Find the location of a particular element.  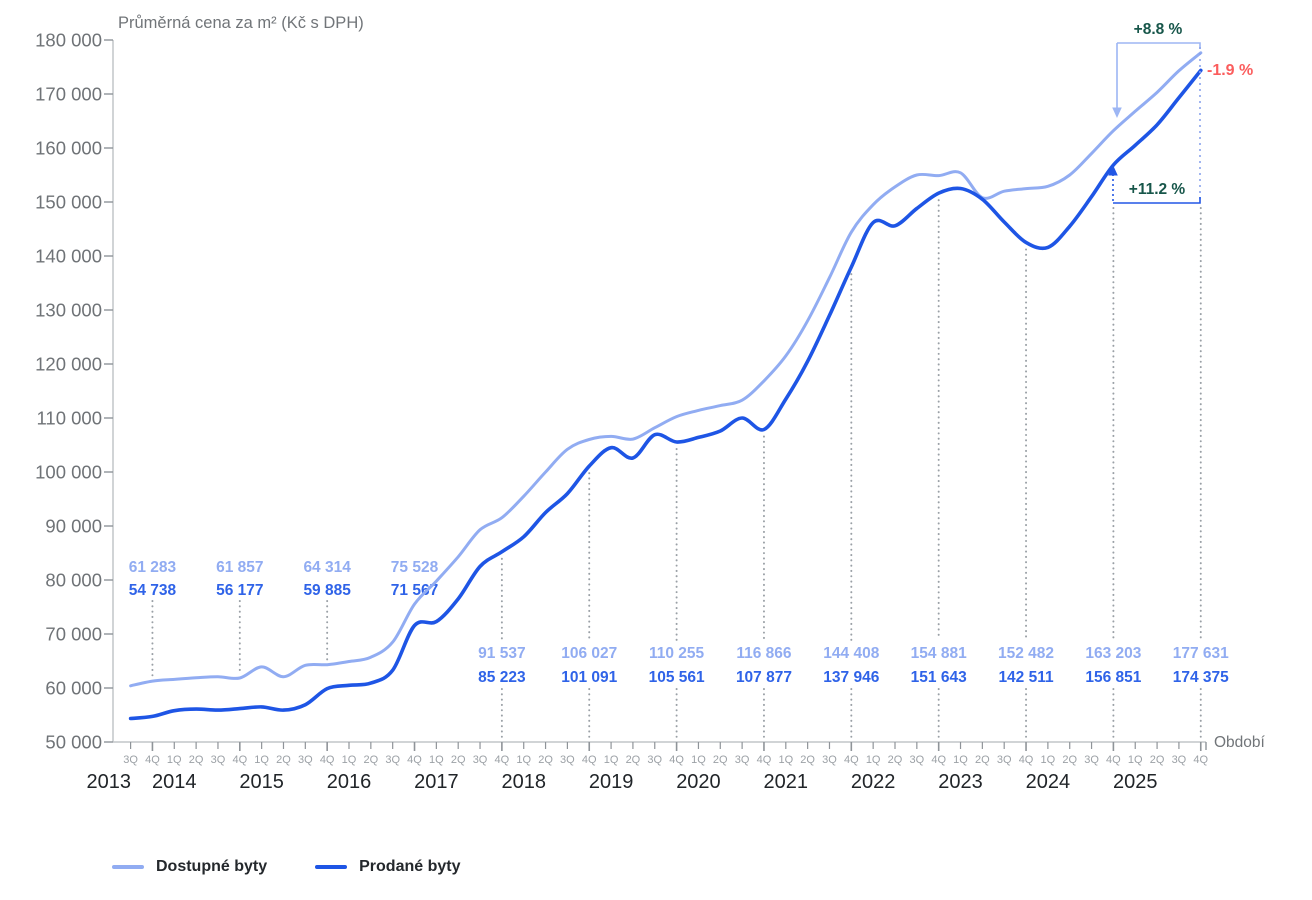

year-label-2018: 2018 is located at coordinates (523, 782).